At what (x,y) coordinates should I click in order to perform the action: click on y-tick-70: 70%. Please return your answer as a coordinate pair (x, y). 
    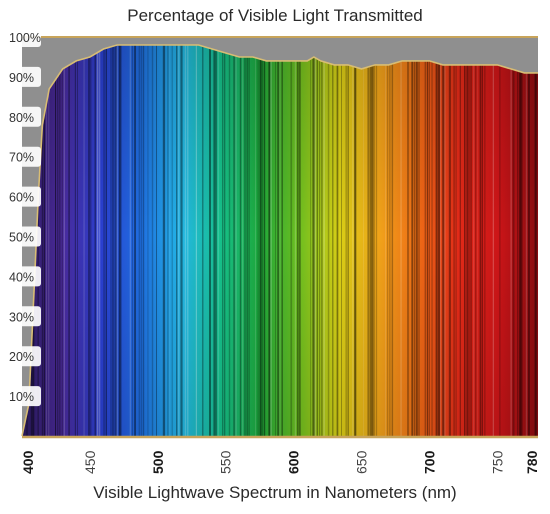
    Looking at the image, I should click on (22, 156).